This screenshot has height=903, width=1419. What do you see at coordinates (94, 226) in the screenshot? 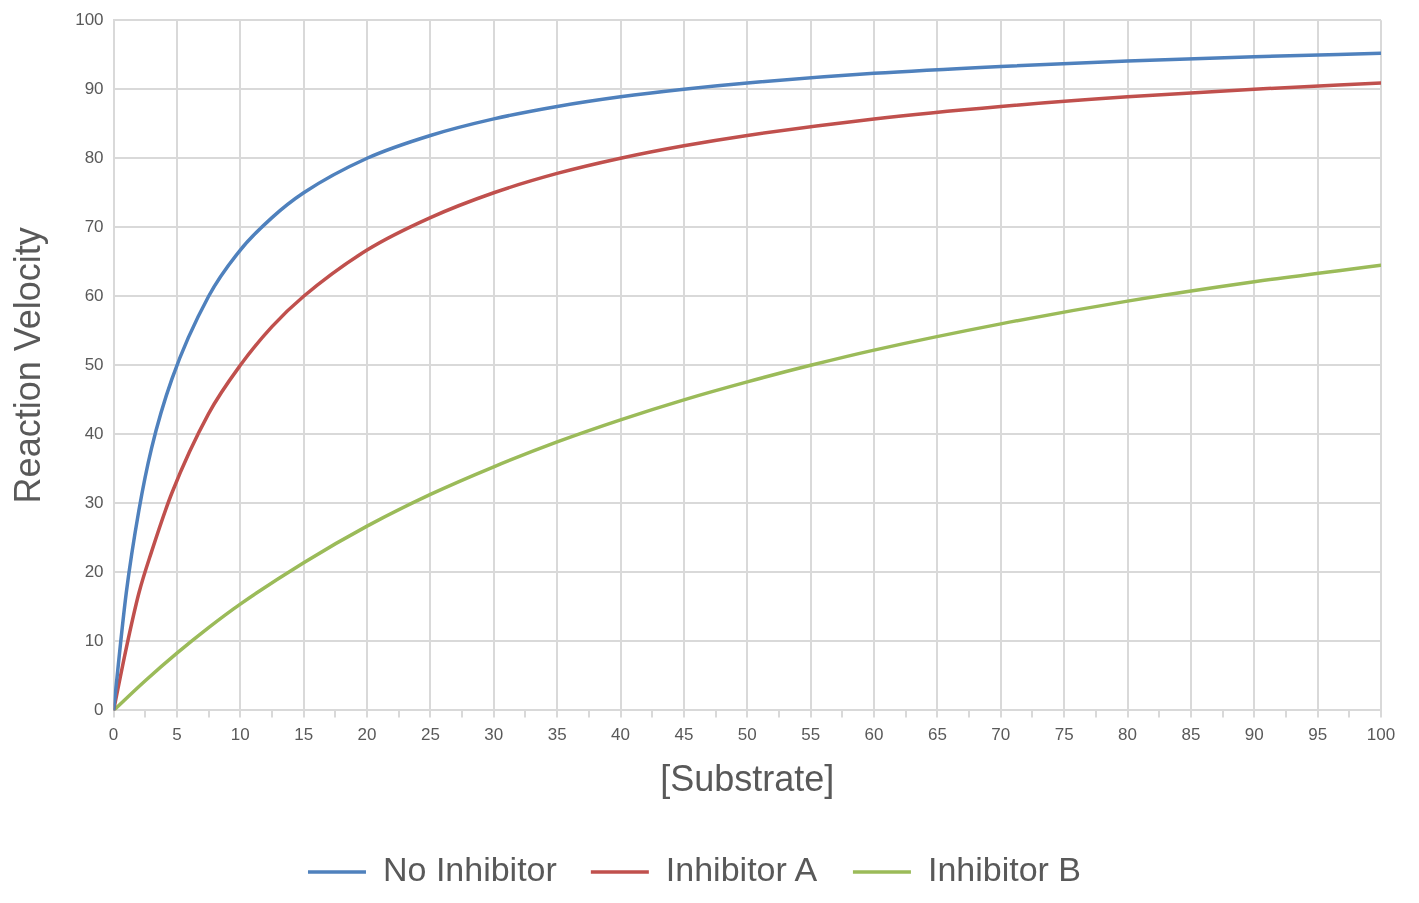
I see `y-tick-label: 70` at bounding box center [94, 226].